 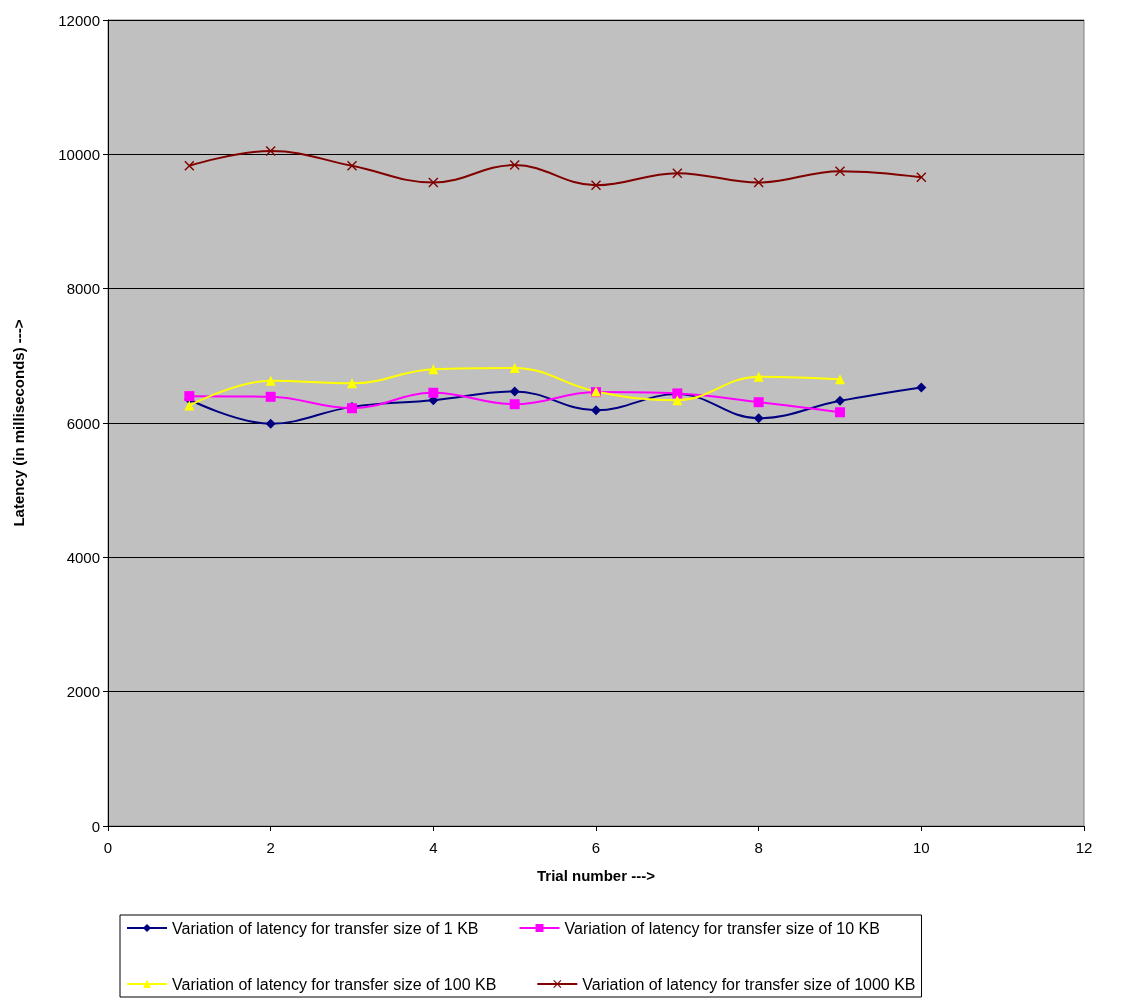 I want to click on x-tick-label: 6, so click(x=596, y=847).